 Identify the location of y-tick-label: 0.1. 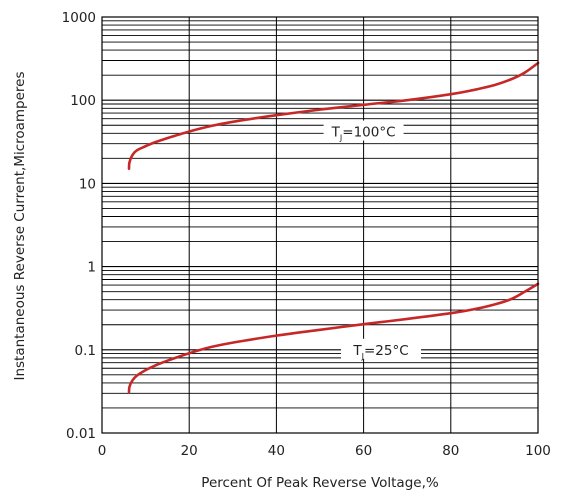
(85, 351).